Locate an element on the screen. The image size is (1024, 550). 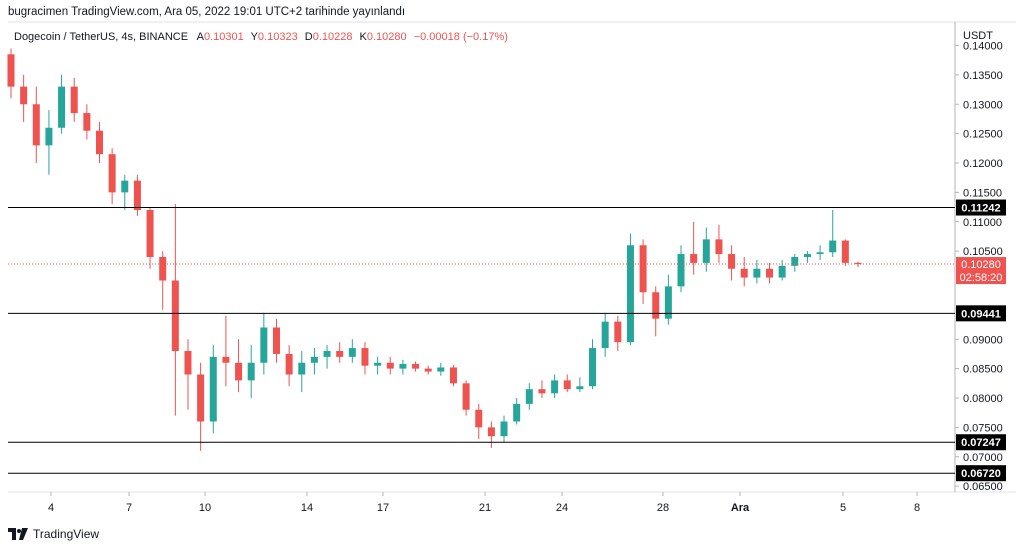
price-tick-label: 0.11500 is located at coordinates (982, 193).